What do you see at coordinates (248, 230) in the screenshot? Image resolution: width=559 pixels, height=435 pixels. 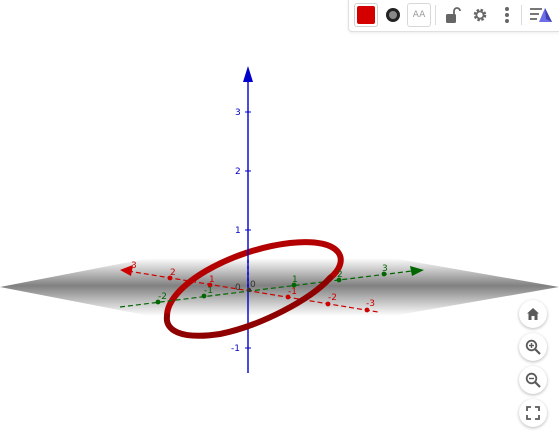 I see `z-ticks` at bounding box center [248, 230].